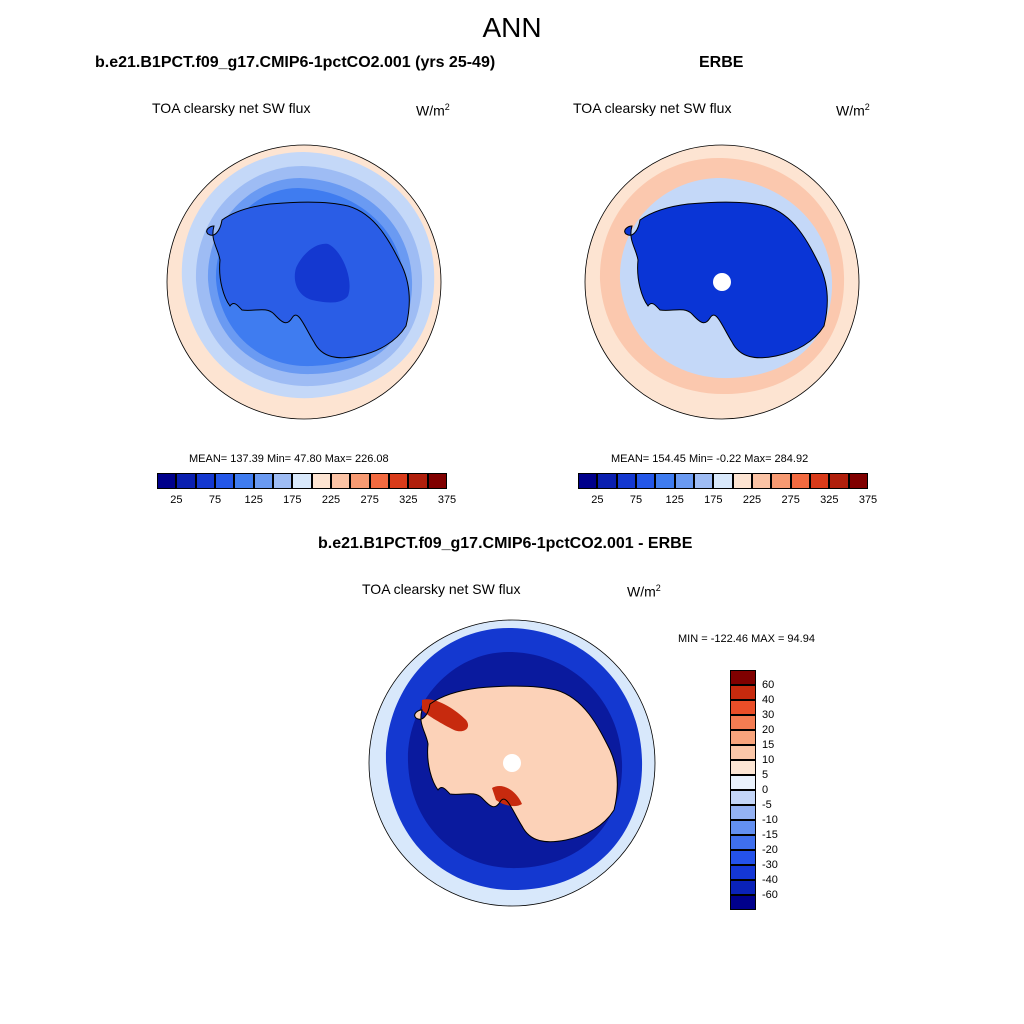  Describe the element at coordinates (770, 820) in the screenshot. I see `colorbar-tick-label: -10` at that location.